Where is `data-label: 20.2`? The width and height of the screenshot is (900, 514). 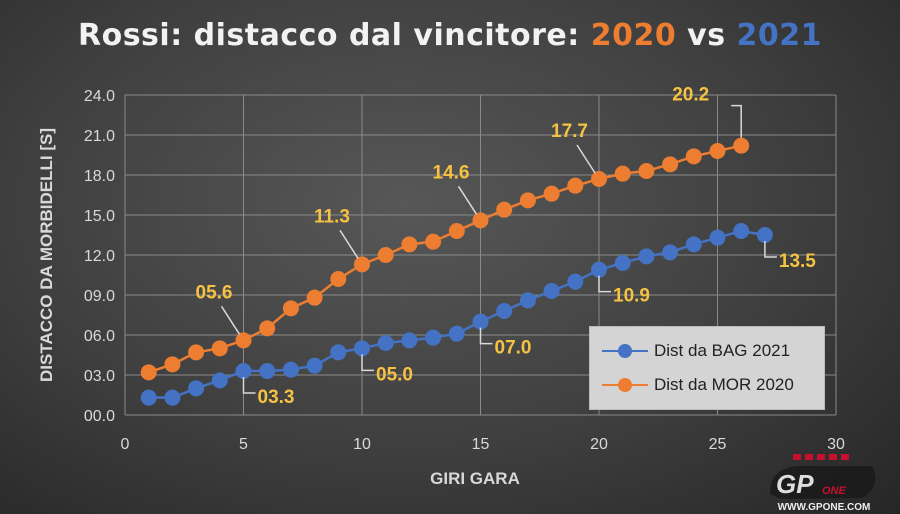 data-label: 20.2 is located at coordinates (690, 95).